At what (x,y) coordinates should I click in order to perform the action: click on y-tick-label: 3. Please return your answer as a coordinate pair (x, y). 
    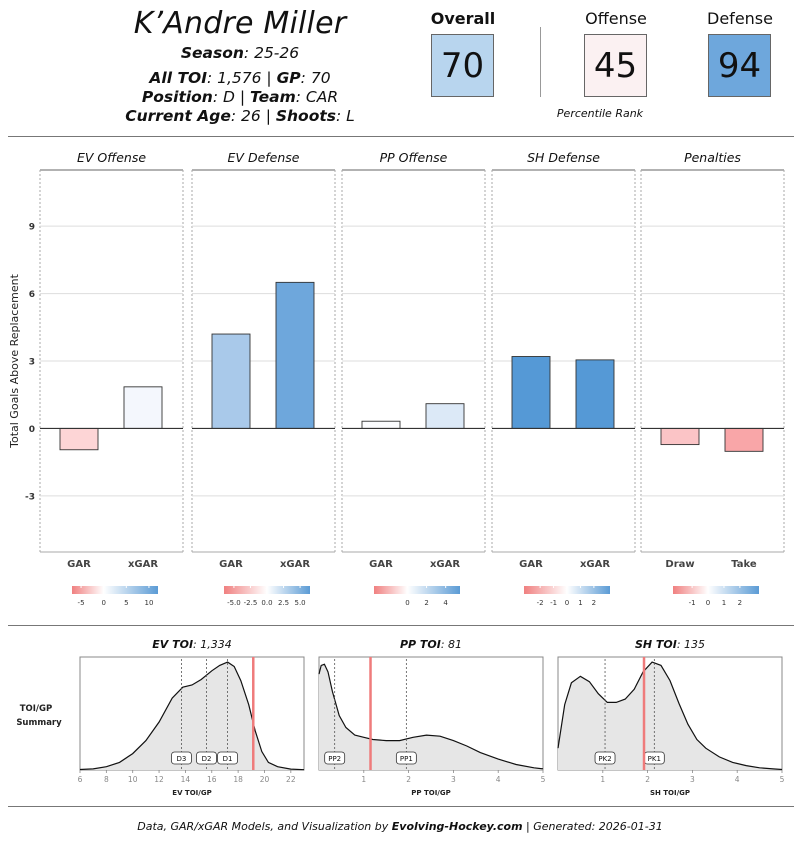
    Looking at the image, I should click on (32, 363).